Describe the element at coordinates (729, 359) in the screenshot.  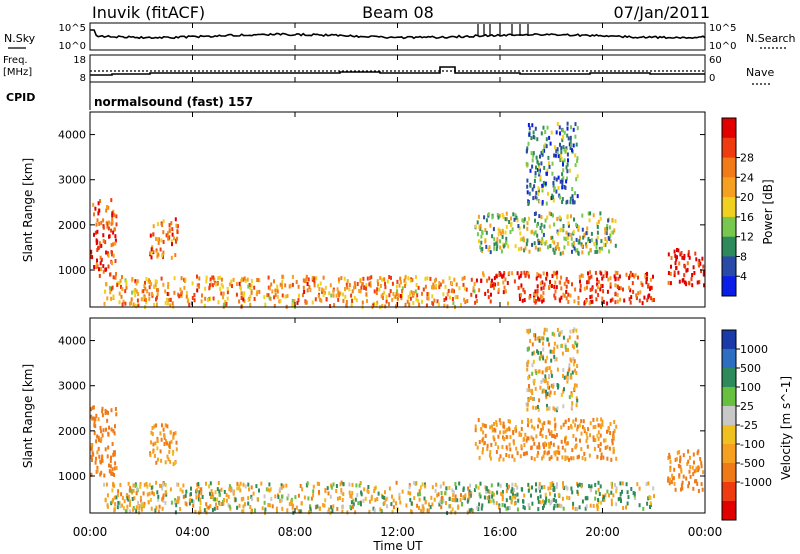
I see `colorbar-segment` at that location.